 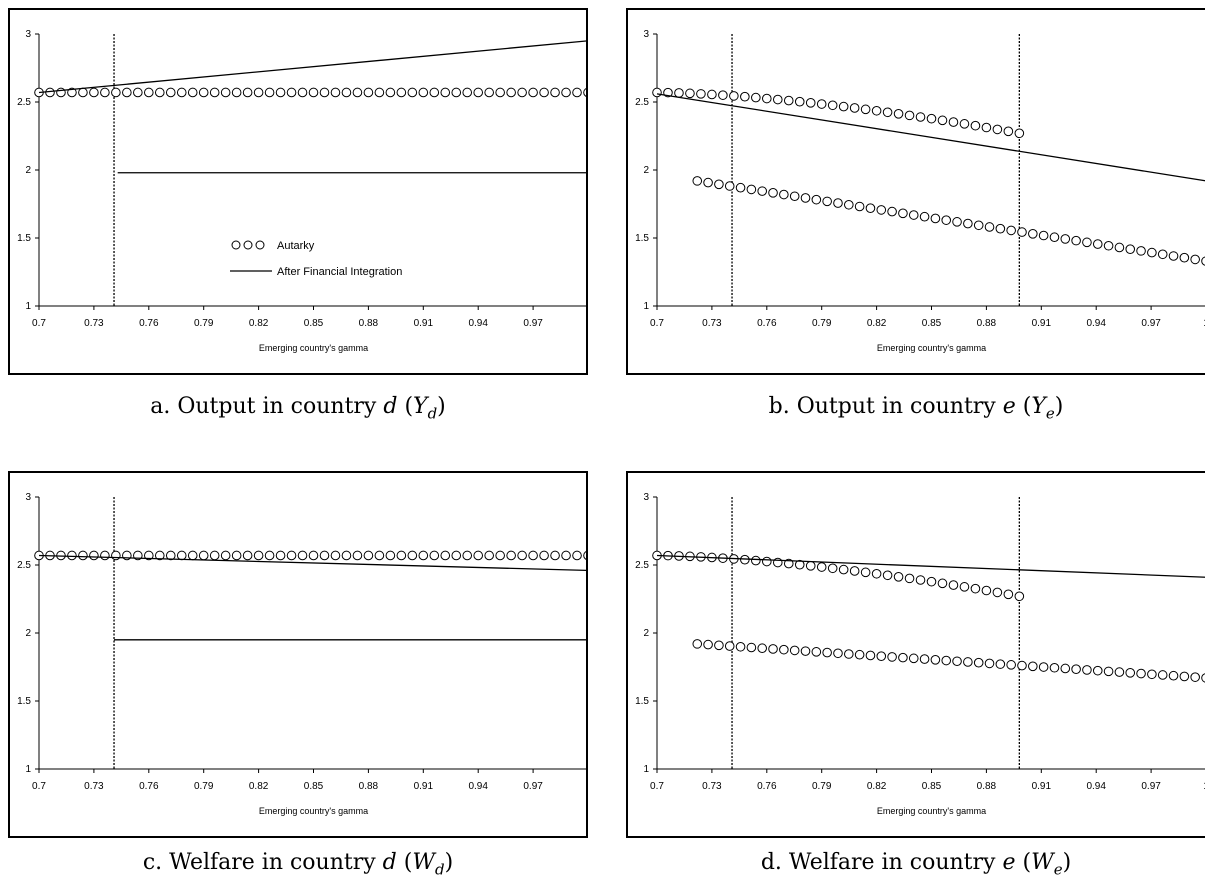 I want to click on x-tick-label: 0.73, so click(x=712, y=786).